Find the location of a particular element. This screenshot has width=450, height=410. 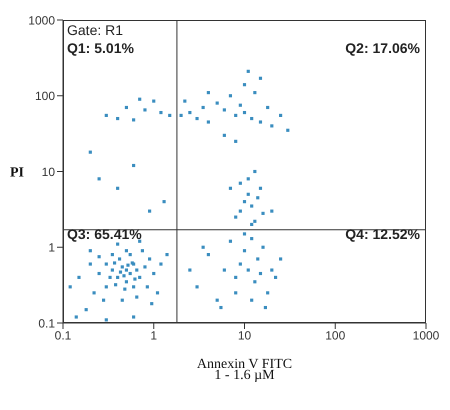

y-tick-label: 100 is located at coordinates (45, 96).